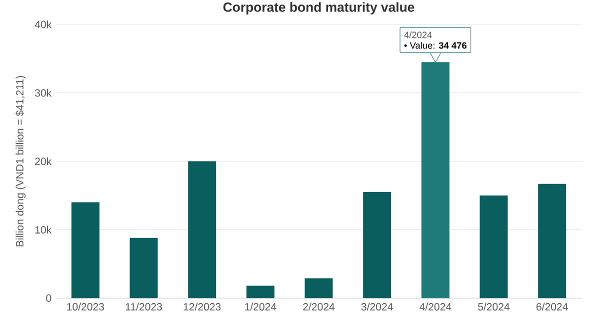 This screenshot has width=600, height=330. I want to click on x-tick-label: 1/2024, so click(260, 306).